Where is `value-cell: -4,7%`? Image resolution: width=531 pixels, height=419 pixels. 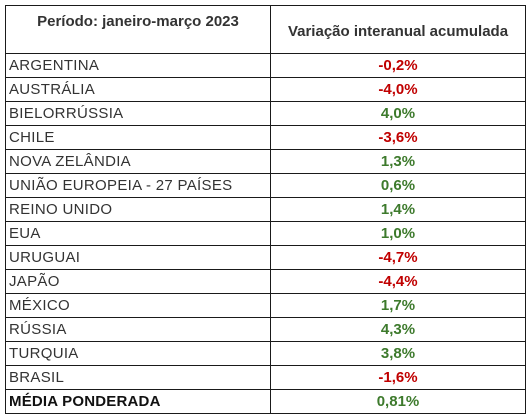 value-cell: -4,7% is located at coordinates (398, 257).